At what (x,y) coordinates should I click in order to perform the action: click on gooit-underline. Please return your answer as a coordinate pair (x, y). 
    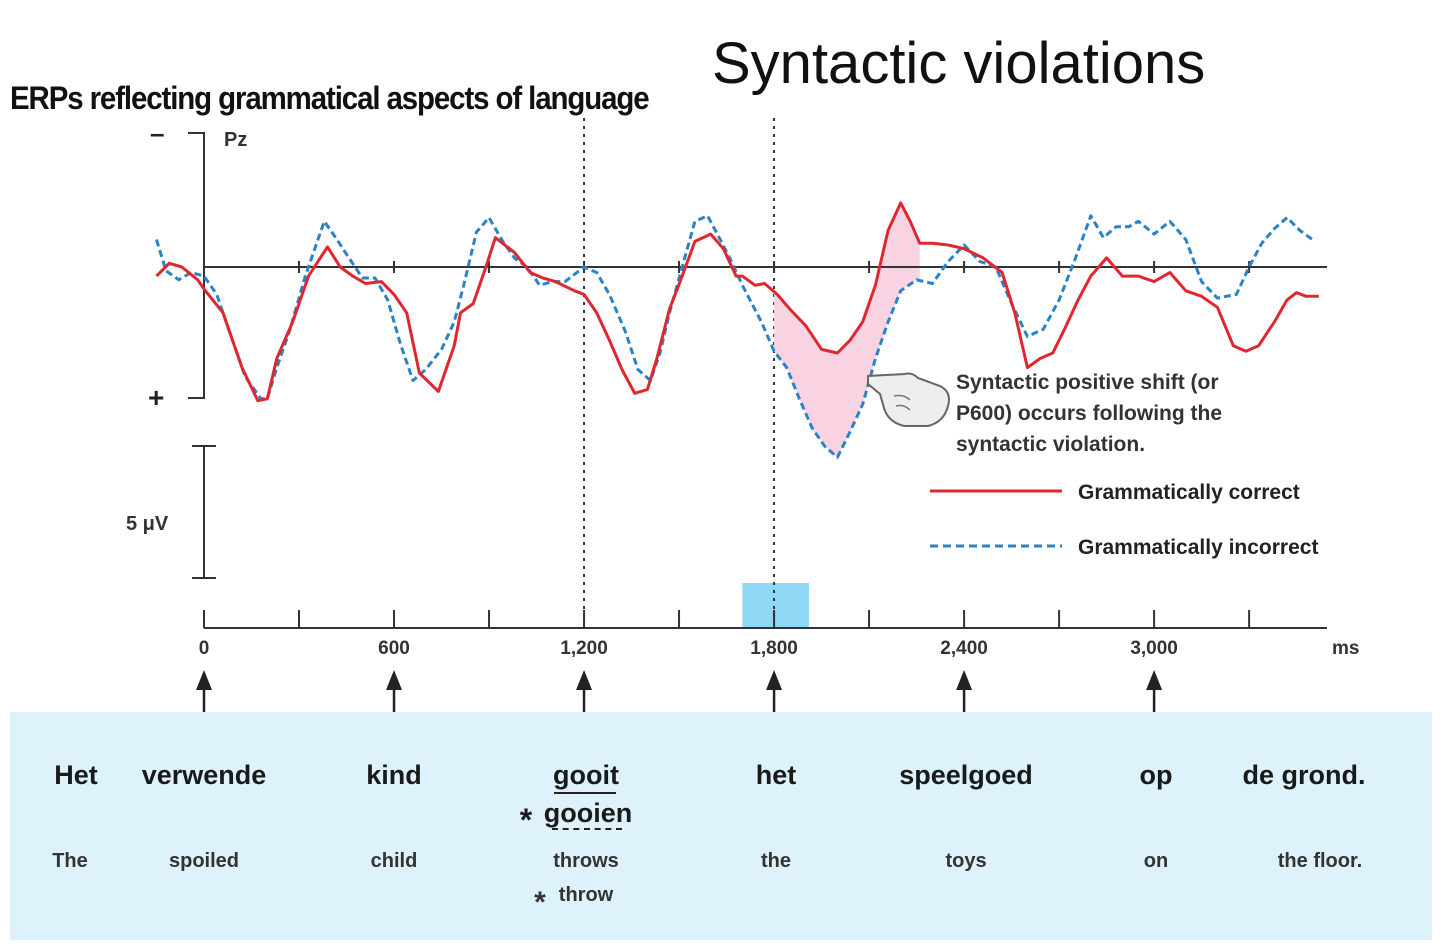
    Looking at the image, I should click on (585, 793).